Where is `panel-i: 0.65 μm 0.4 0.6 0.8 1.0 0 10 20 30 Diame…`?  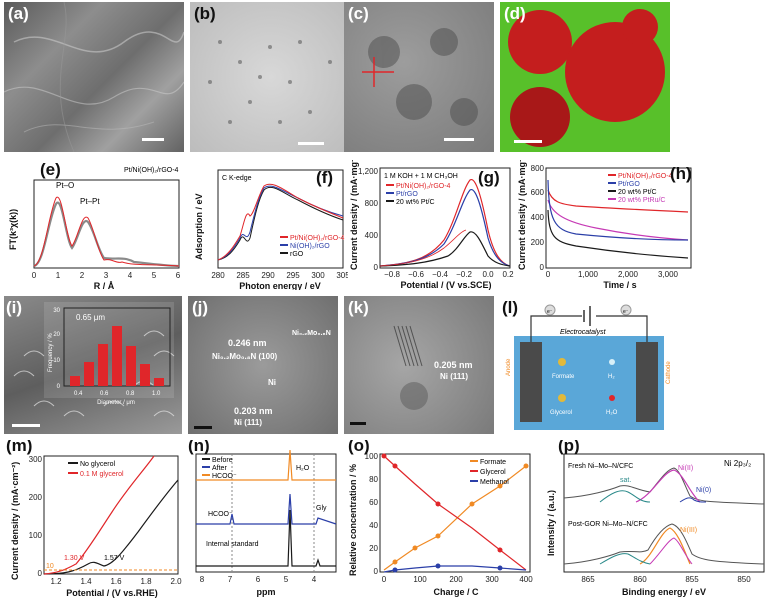 panel-i: 0.65 μm 0.4 0.6 0.8 1.0 0 10 20 30 Diame… is located at coordinates (93, 365).